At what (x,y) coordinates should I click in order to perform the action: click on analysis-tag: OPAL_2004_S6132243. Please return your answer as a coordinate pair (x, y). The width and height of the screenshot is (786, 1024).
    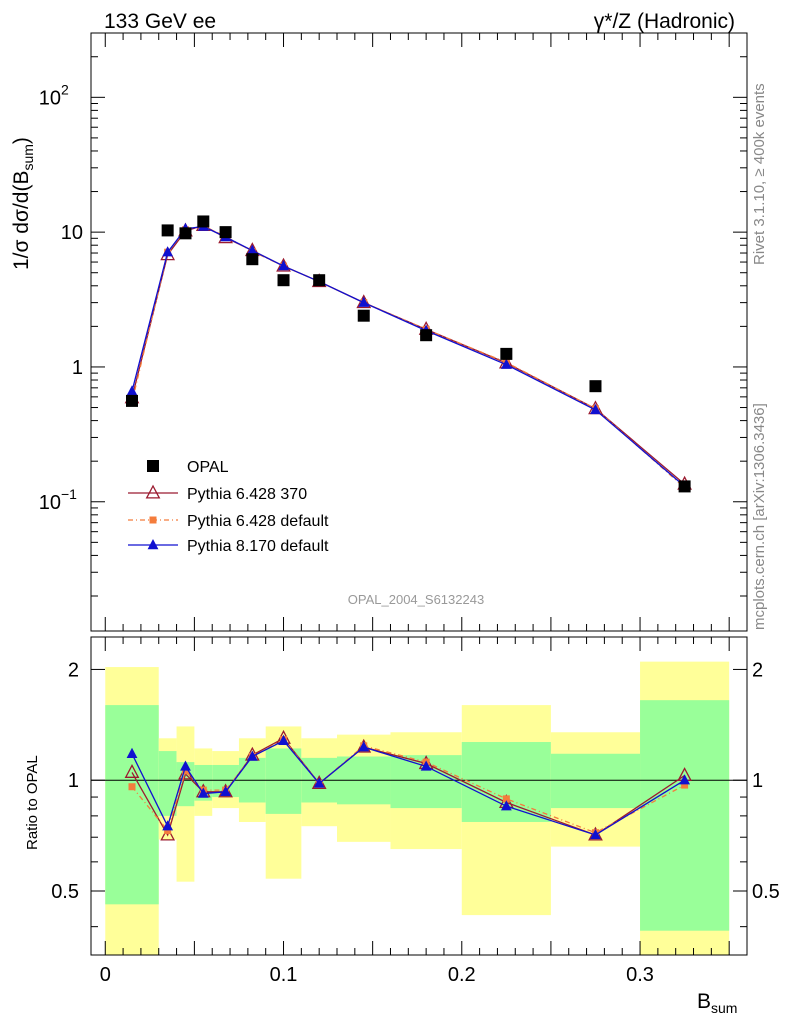
    Looking at the image, I should click on (416, 599).